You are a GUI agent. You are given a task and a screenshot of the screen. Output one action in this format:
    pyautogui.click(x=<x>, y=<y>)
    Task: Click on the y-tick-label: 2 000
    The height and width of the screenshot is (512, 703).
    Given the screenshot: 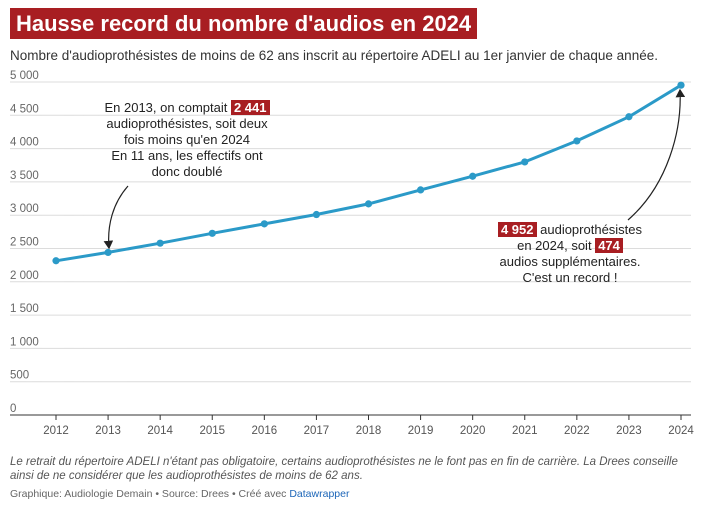 What is the action you would take?
    pyautogui.click(x=24, y=276)
    